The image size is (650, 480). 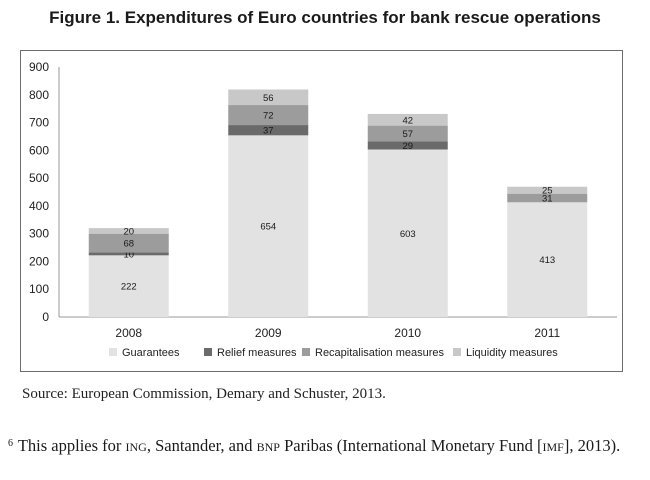 What do you see at coordinates (39, 289) in the screenshot?
I see `y-tick-label: 100` at bounding box center [39, 289].